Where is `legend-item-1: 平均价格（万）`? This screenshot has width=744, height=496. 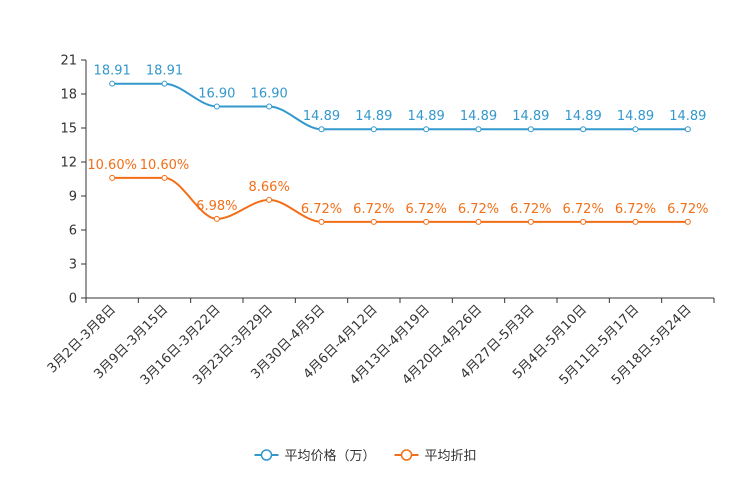 legend-item-1: 平均价格（万） is located at coordinates (315, 456).